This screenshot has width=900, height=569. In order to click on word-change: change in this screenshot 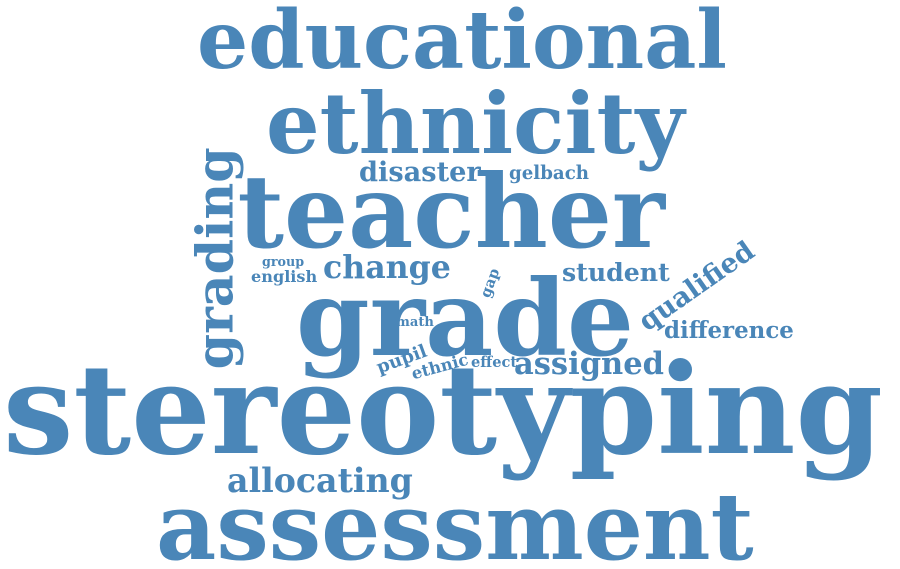, I will do `click(387, 267)`.